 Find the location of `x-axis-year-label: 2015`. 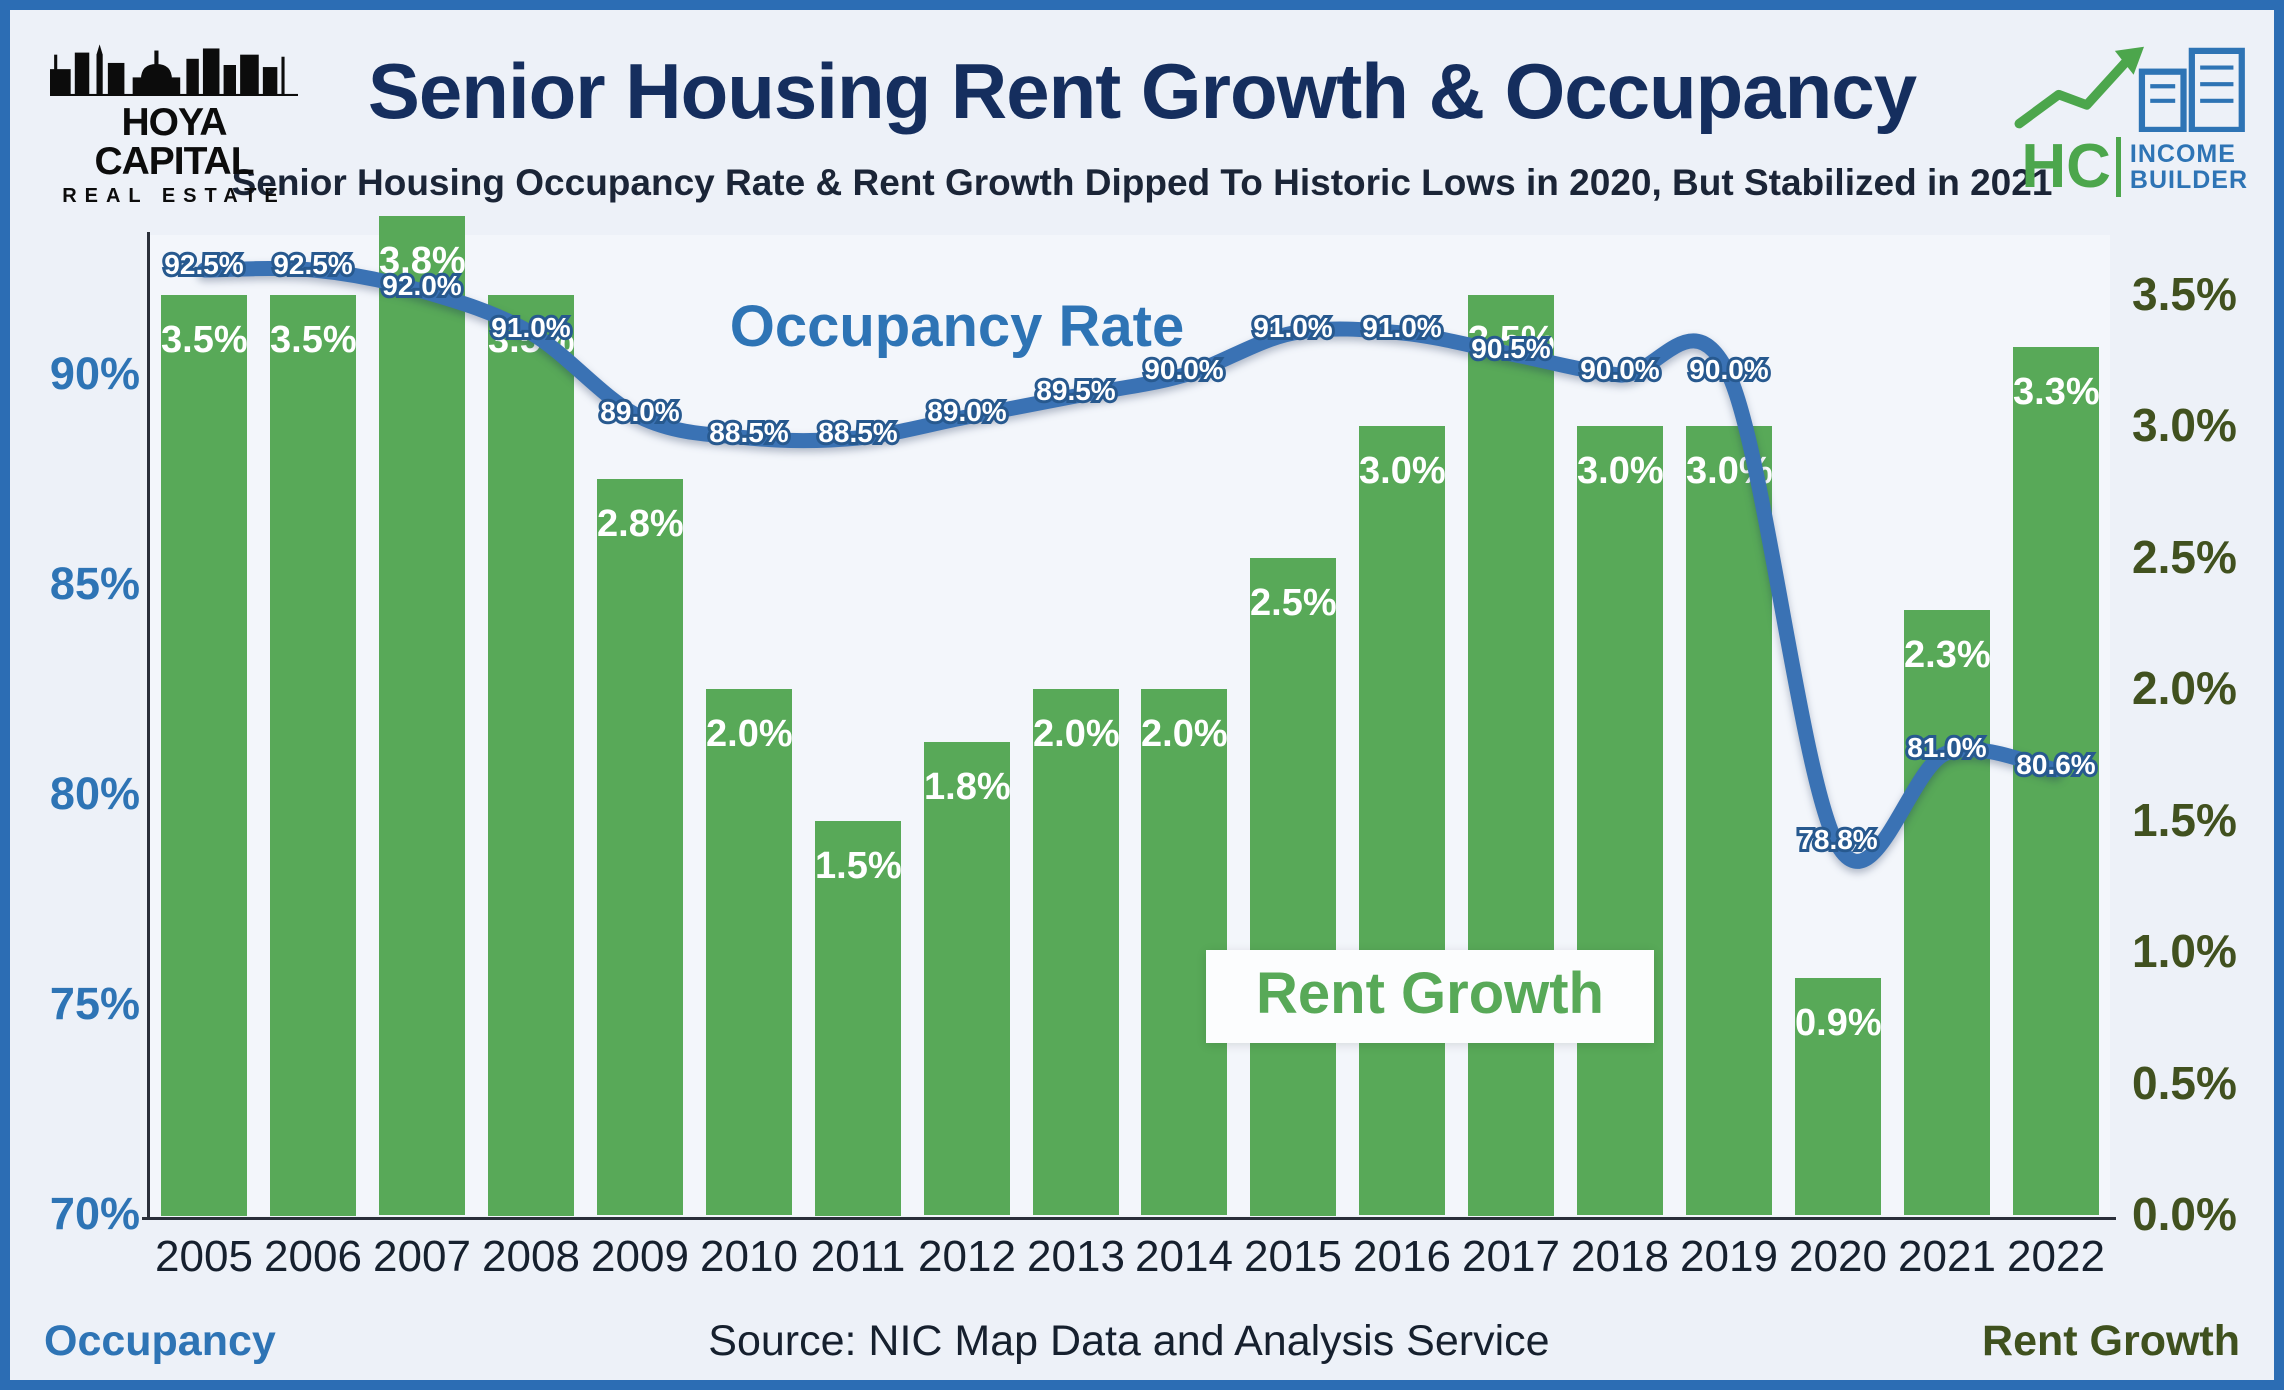

x-axis-year-label: 2015 is located at coordinates (1293, 1256).